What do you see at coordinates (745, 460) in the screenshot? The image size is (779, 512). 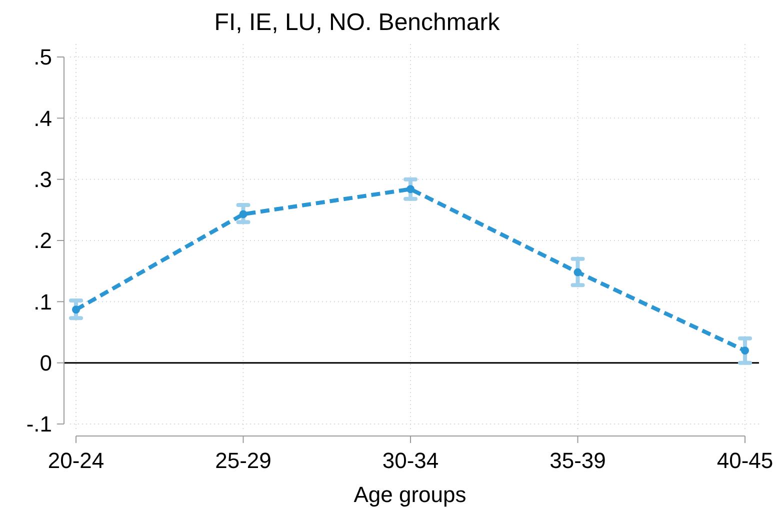 I see `x-tick-label: 40-45` at bounding box center [745, 460].